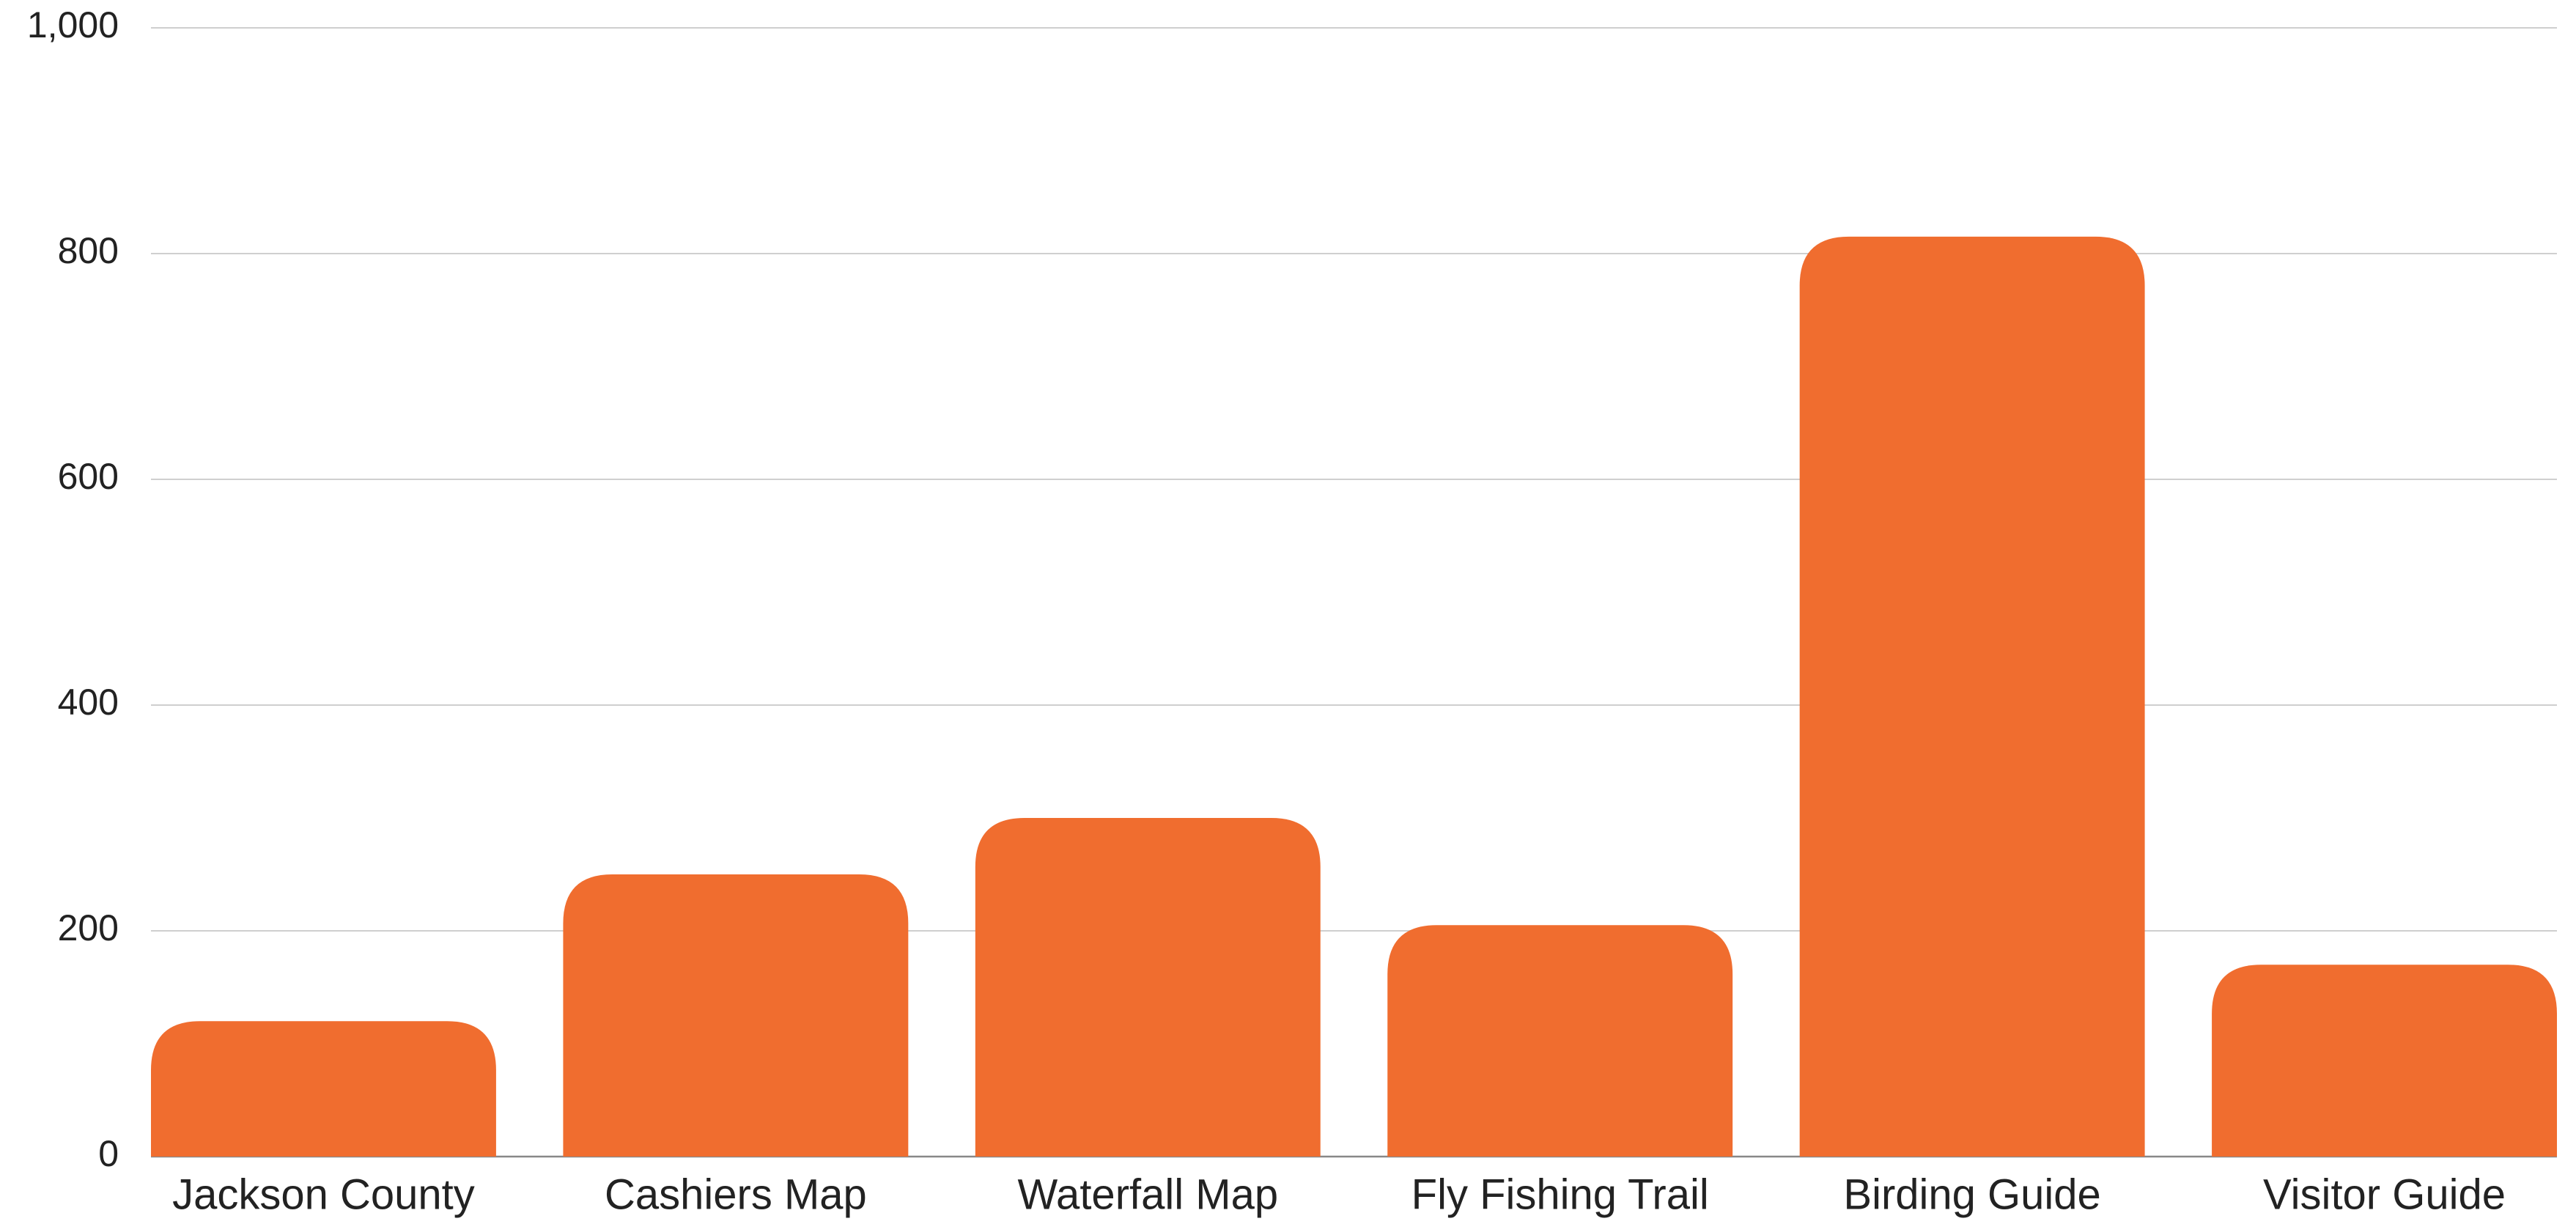 The height and width of the screenshot is (1224, 2576). What do you see at coordinates (323, 1194) in the screenshot?
I see `x-tick-label: Jackson County` at bounding box center [323, 1194].